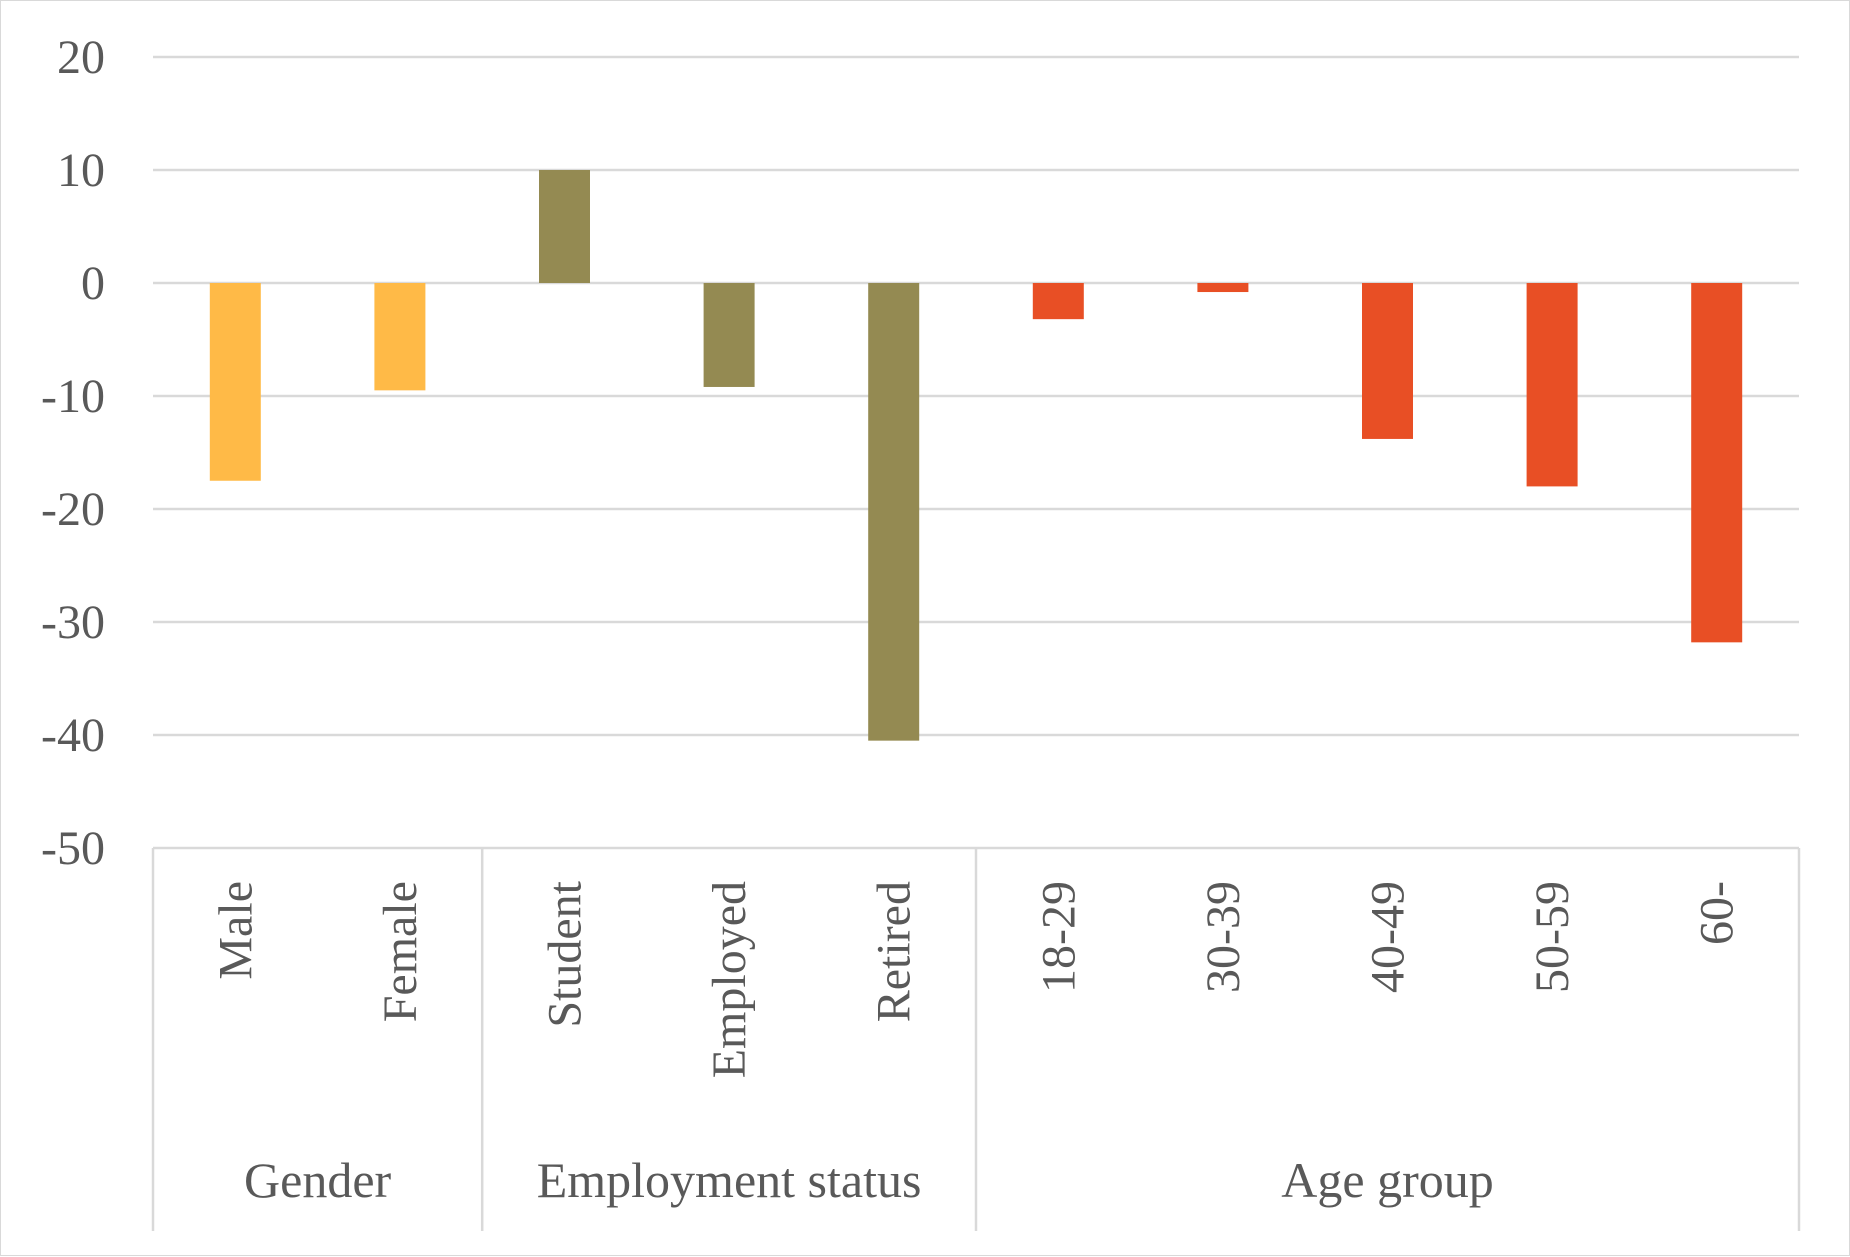 This screenshot has height=1257, width=1850. I want to click on category-label: 18-29, so click(1058, 937).